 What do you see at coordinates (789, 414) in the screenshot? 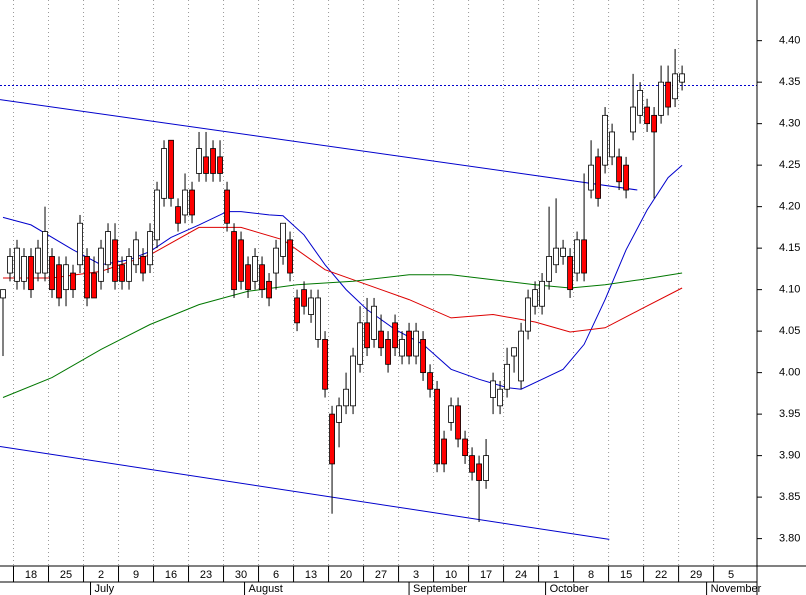
I see `y-tick-label: 3.95` at bounding box center [789, 414].